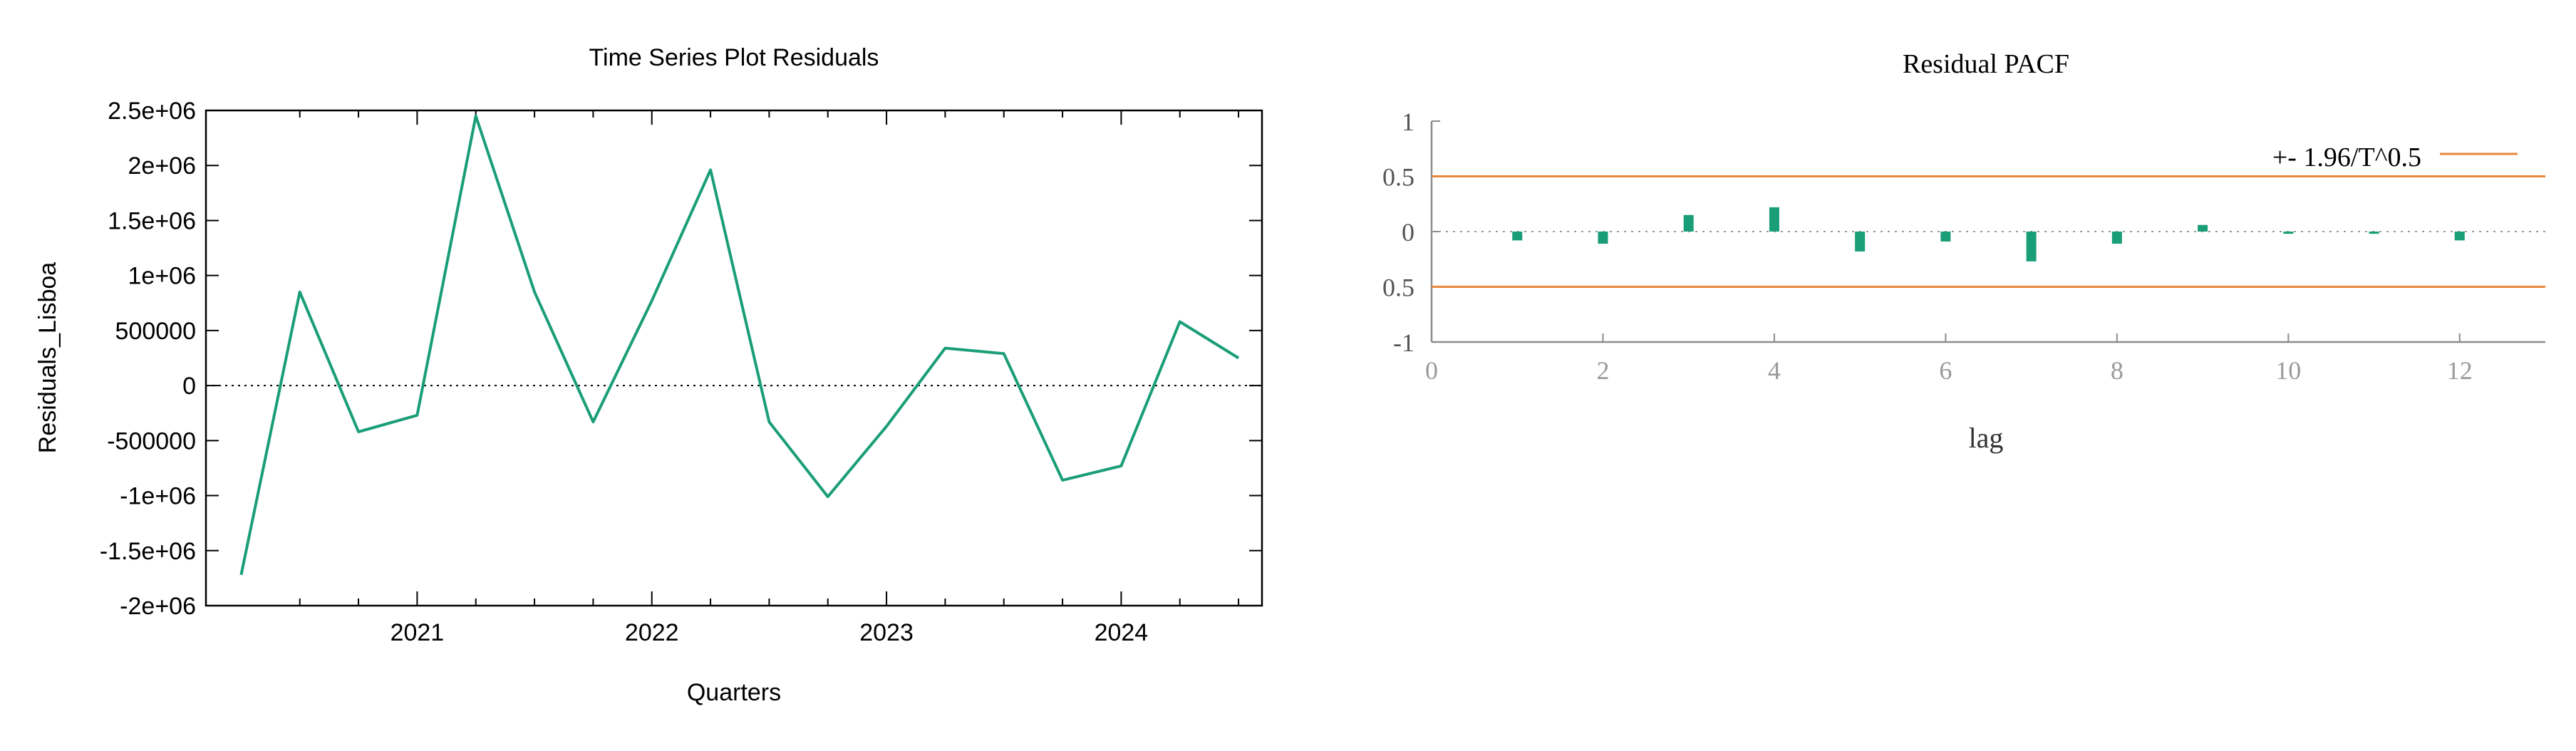 The height and width of the screenshot is (751, 2576). I want to click on pacf-x-axis-label: lag, so click(1987, 438).